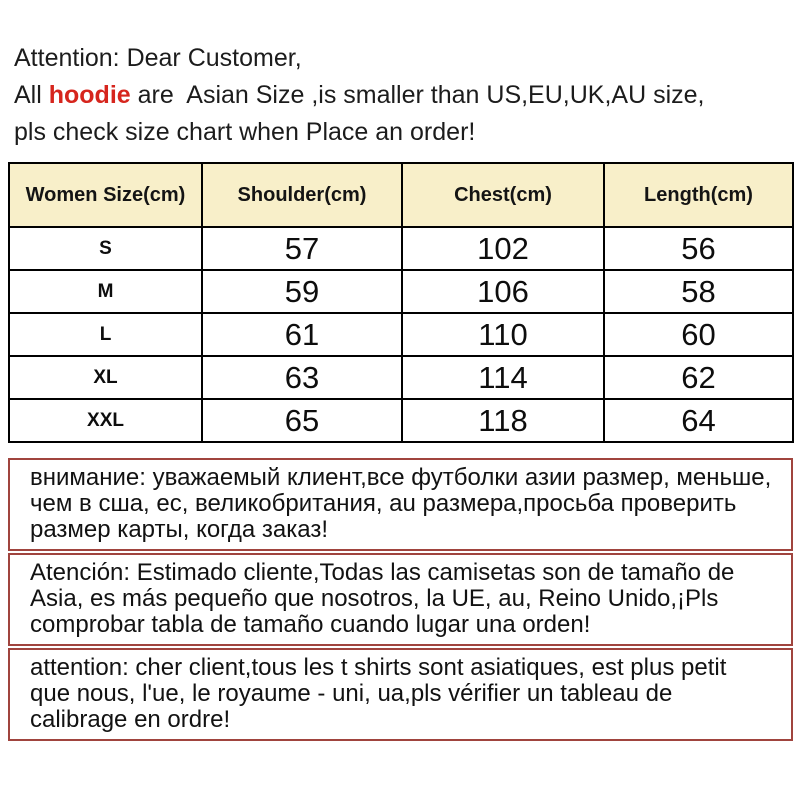 The width and height of the screenshot is (800, 800). What do you see at coordinates (698, 248) in the screenshot?
I see `length-cell: 56` at bounding box center [698, 248].